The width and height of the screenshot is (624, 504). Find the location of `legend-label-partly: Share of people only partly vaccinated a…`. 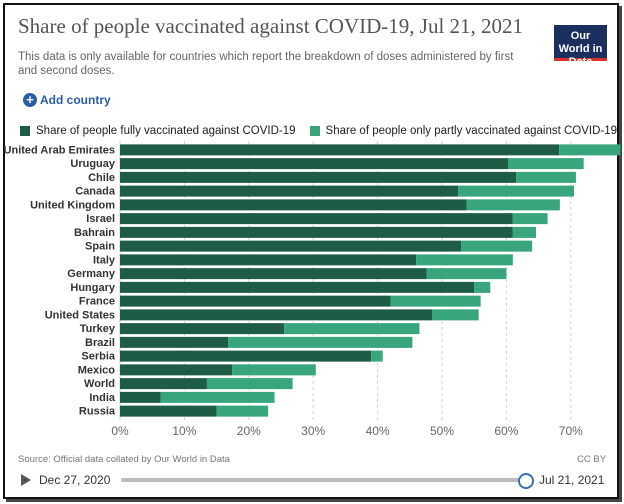

legend-label-partly: Share of people only partly vaccinated a… is located at coordinates (471, 131).